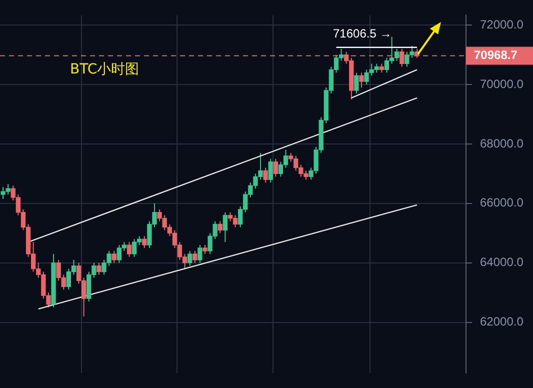 This screenshot has height=388, width=533. What do you see at coordinates (496, 55) in the screenshot?
I see `ref-line-label: 70968.7` at bounding box center [496, 55].